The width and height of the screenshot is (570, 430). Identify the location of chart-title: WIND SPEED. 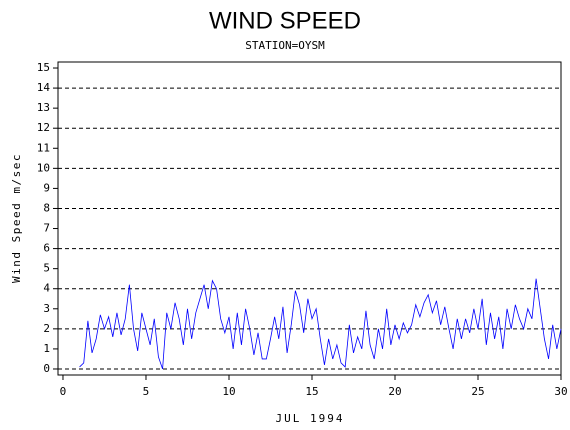
(285, 20).